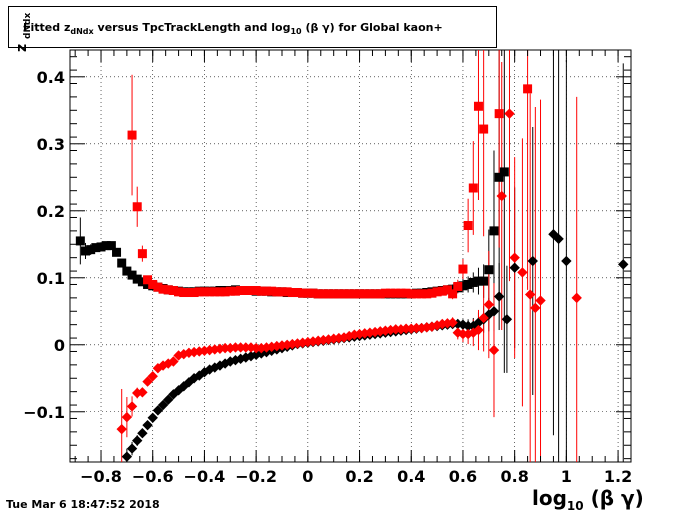  What do you see at coordinates (51, 144) in the screenshot?
I see `y-tick-label: 0.3` at bounding box center [51, 144].